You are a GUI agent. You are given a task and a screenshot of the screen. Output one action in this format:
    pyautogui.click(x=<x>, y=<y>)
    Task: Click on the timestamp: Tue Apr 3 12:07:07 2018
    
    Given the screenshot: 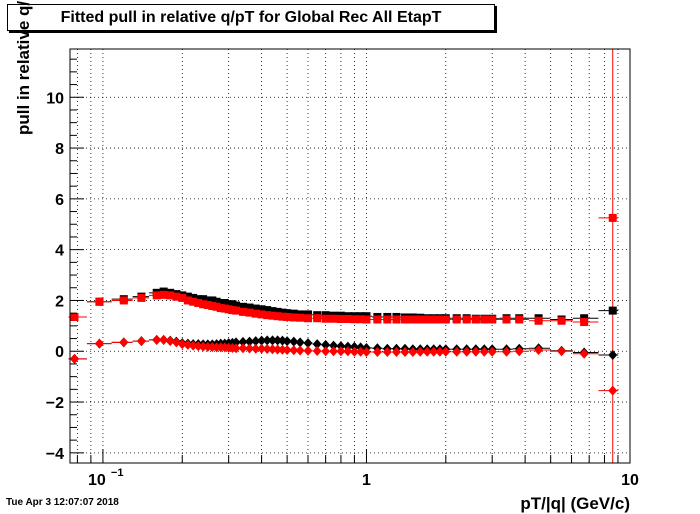 What is the action you would take?
    pyautogui.click(x=62, y=502)
    